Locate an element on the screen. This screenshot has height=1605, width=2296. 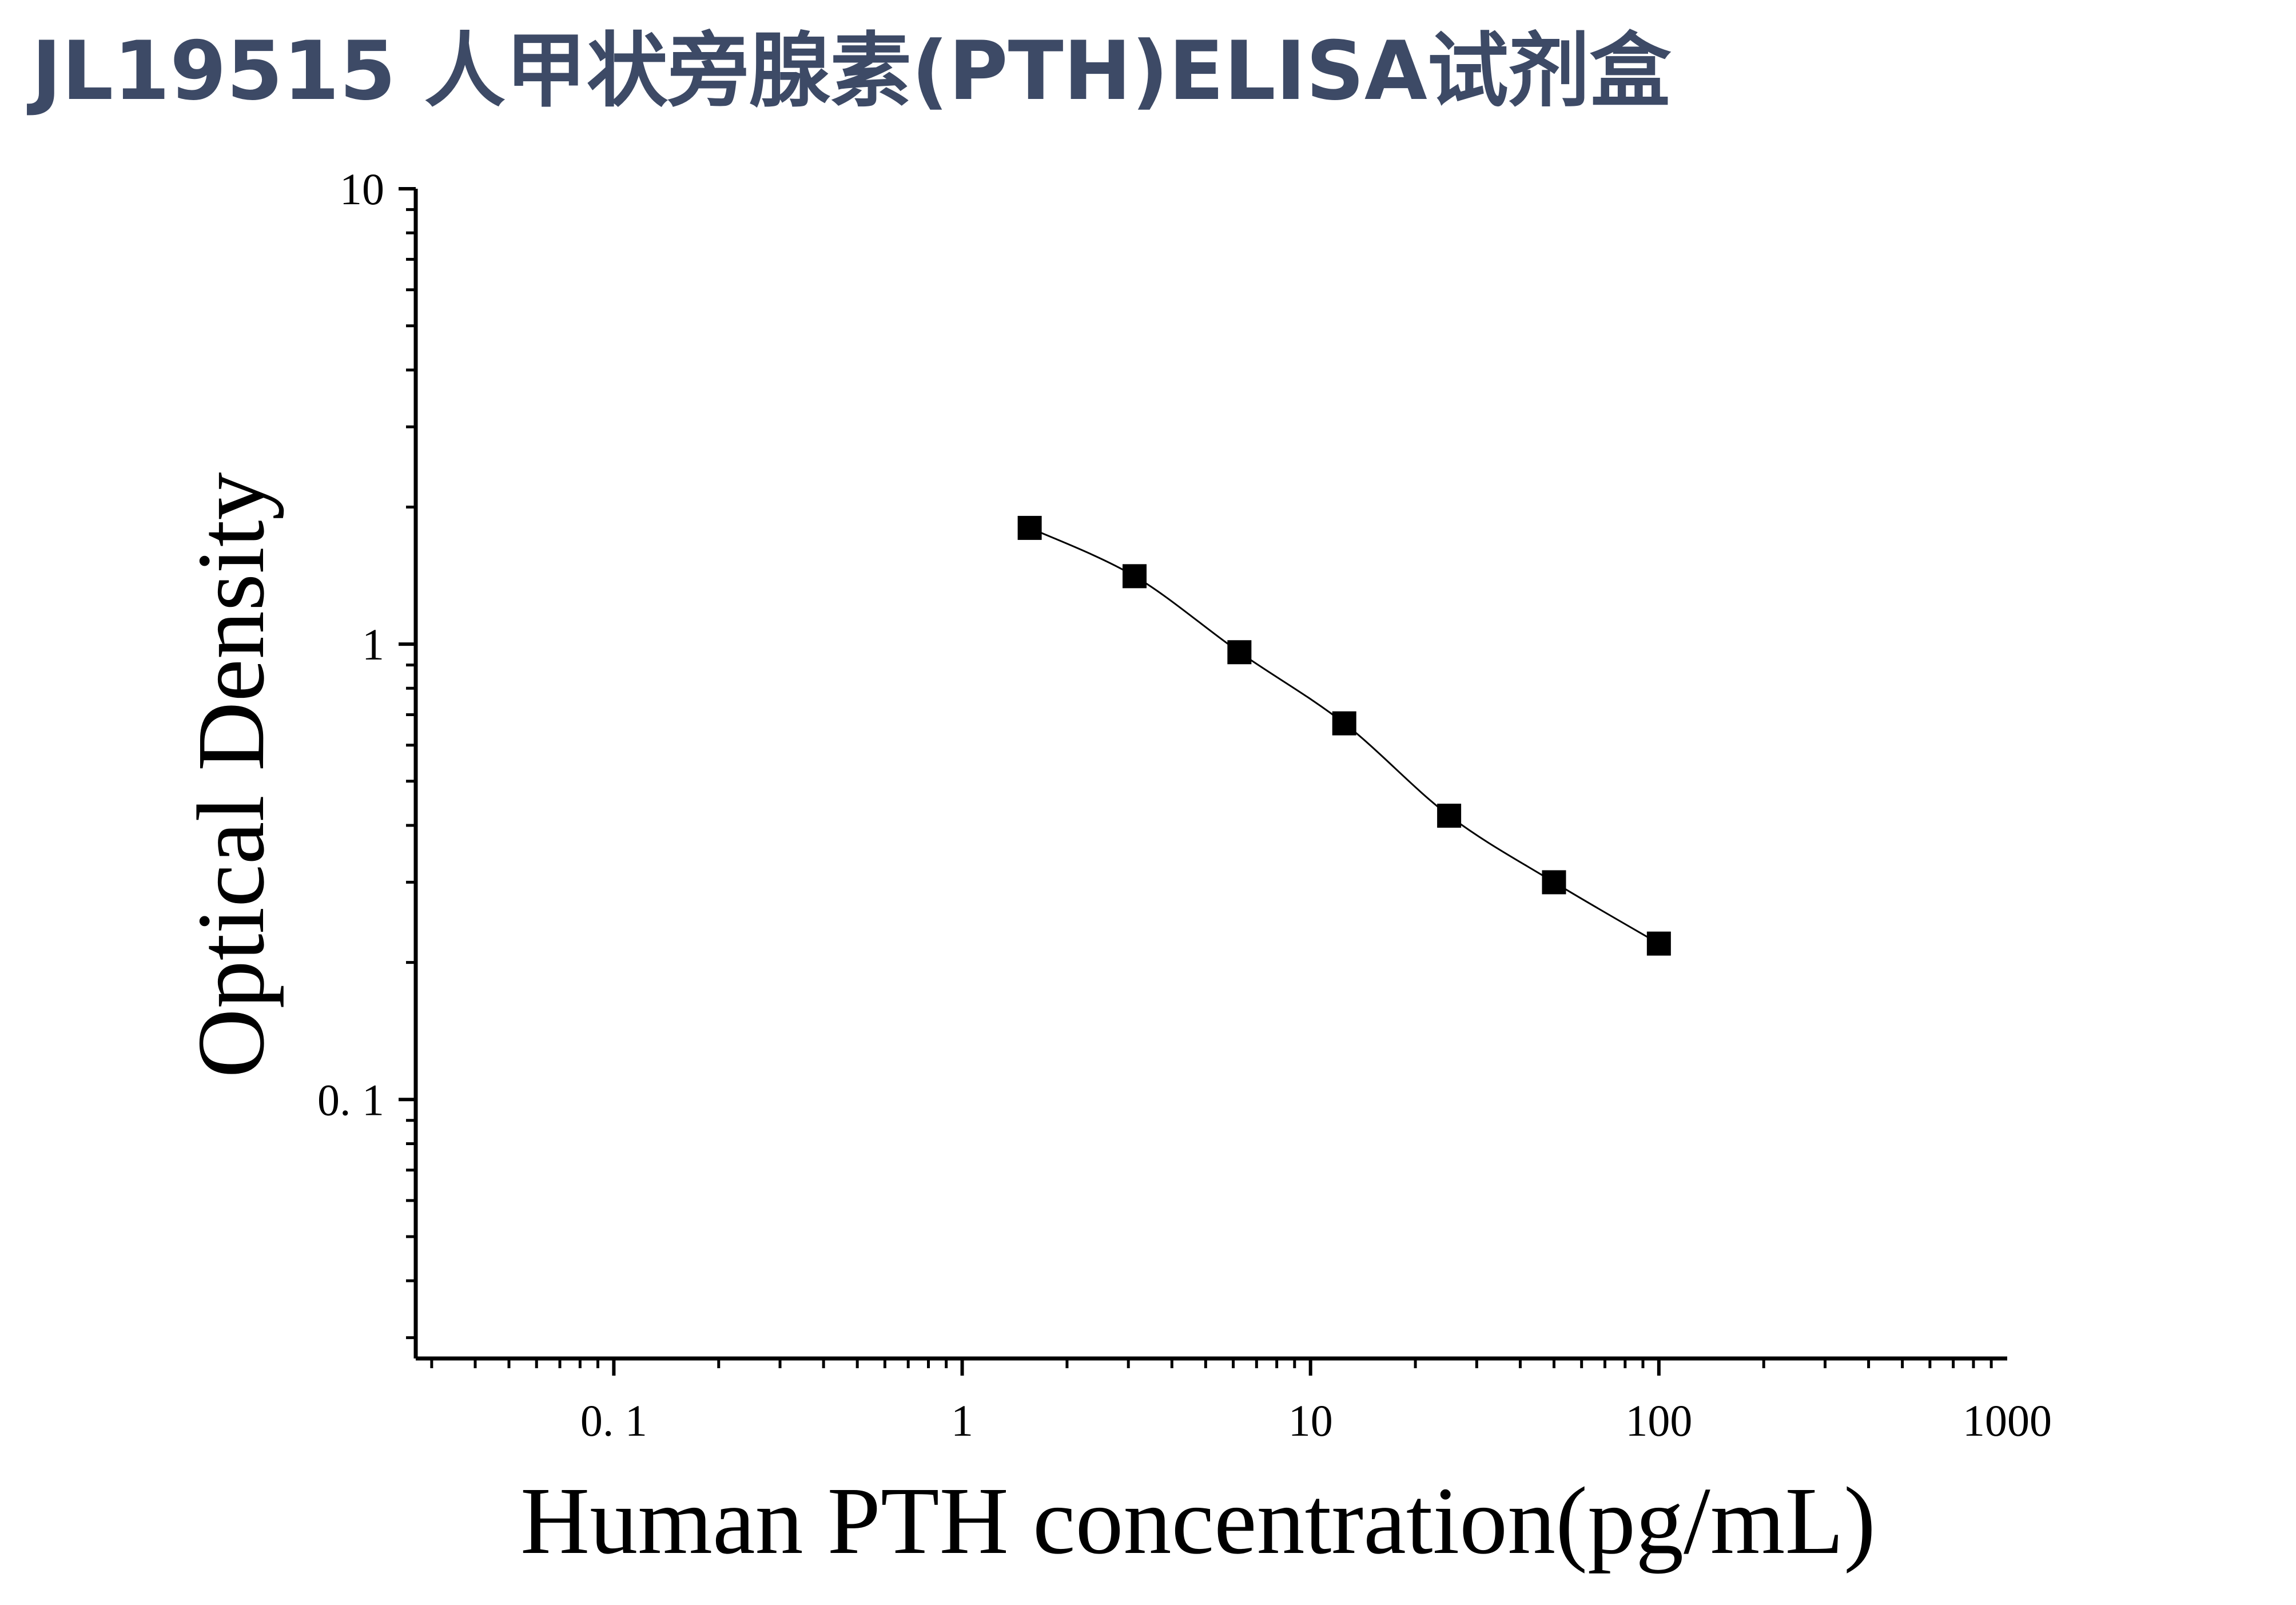
x-tick-label: 0. 1 is located at coordinates (613, 1420).